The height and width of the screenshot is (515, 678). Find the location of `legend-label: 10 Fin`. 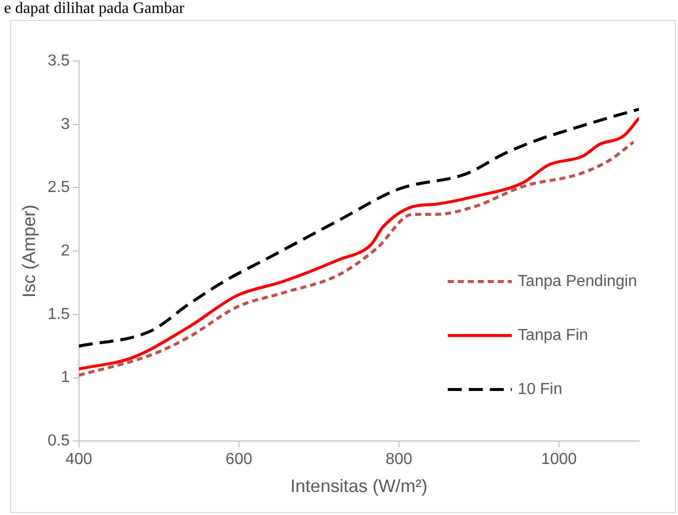

legend-label: 10 Fin is located at coordinates (540, 389).